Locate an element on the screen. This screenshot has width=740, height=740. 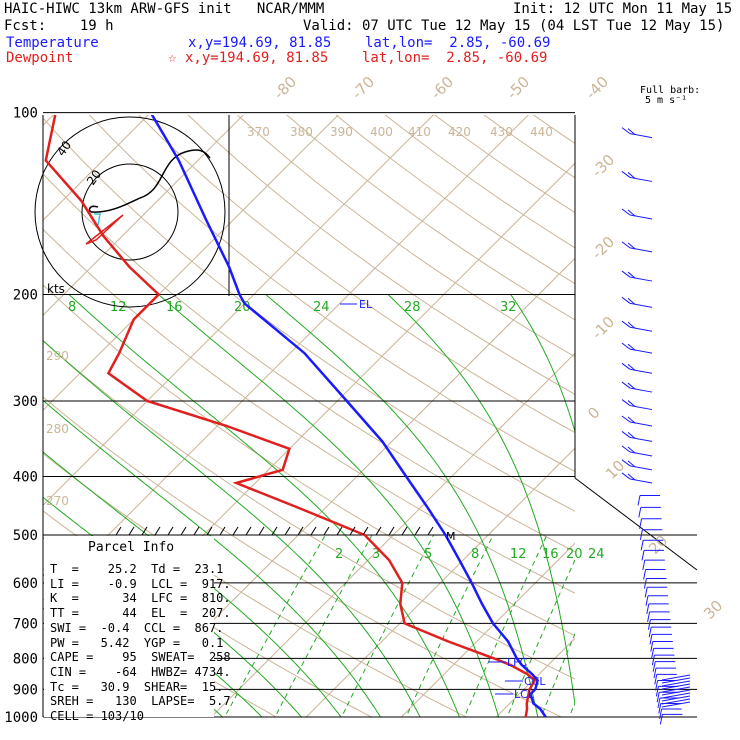
parcel-info-row: CAPE = 95 SWEAT= 258 is located at coordinates (140, 657).